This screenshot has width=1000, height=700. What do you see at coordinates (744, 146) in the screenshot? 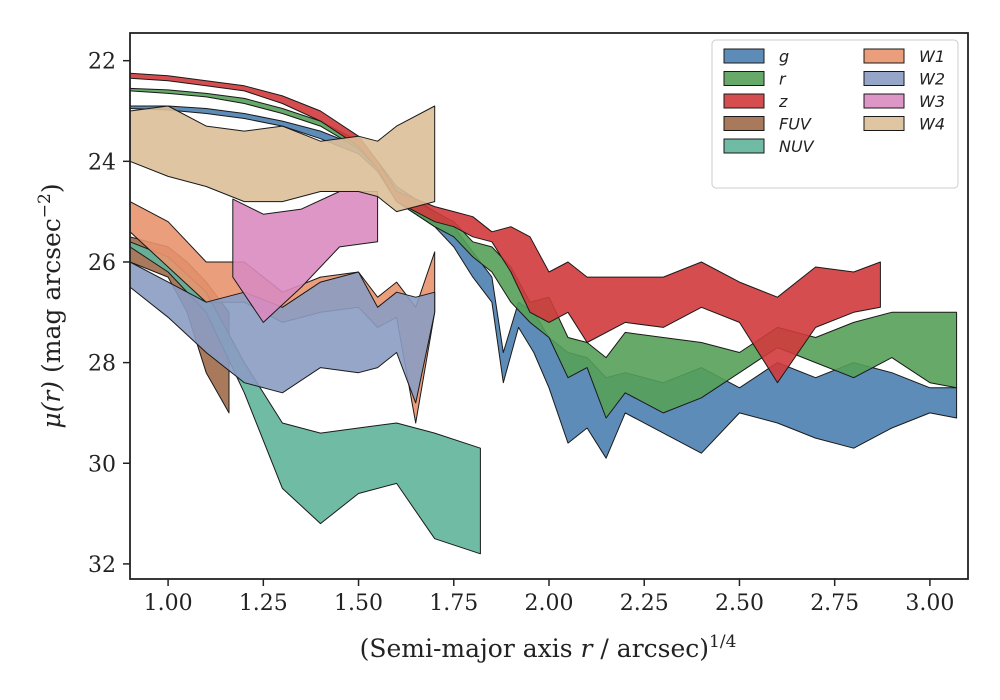
I see `legend-swatch-nuv` at bounding box center [744, 146].